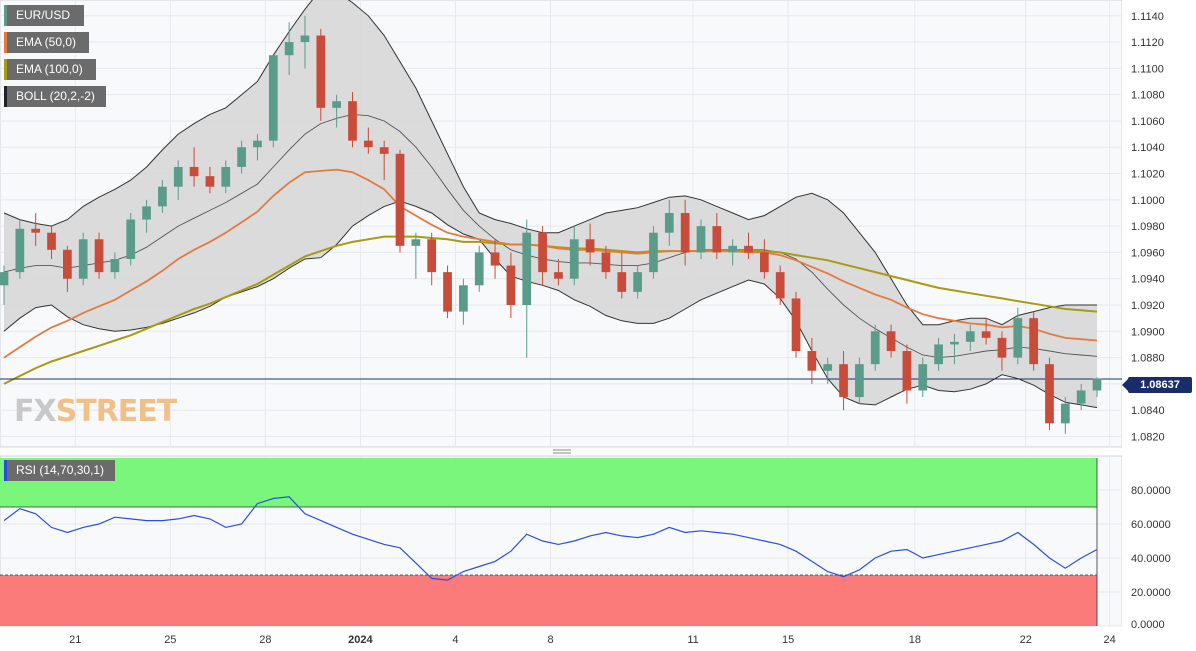 Image resolution: width=1196 pixels, height=651 pixels. What do you see at coordinates (5, 15) in the screenshot?
I see `symbol-swatch` at bounding box center [5, 15].